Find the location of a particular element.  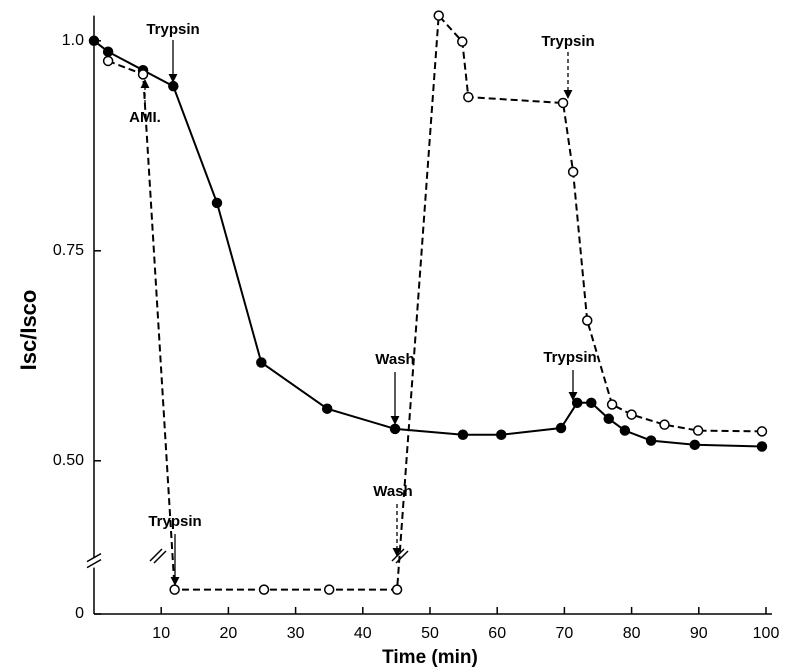

curve-break is located at coordinates (158, 556).